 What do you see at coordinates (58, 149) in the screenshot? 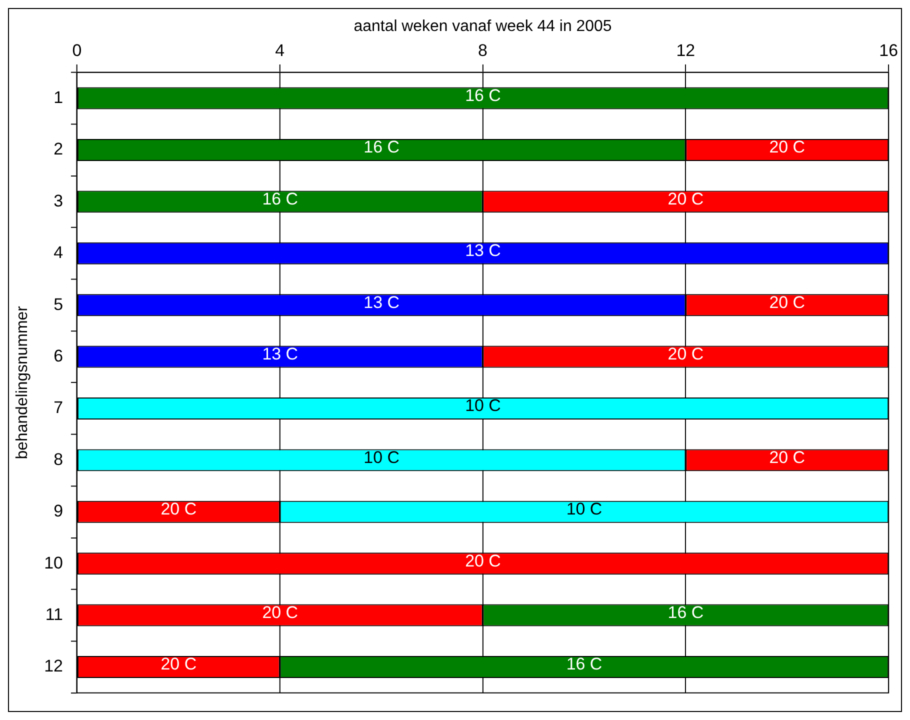
I see `y-tick-label: 2` at bounding box center [58, 149].